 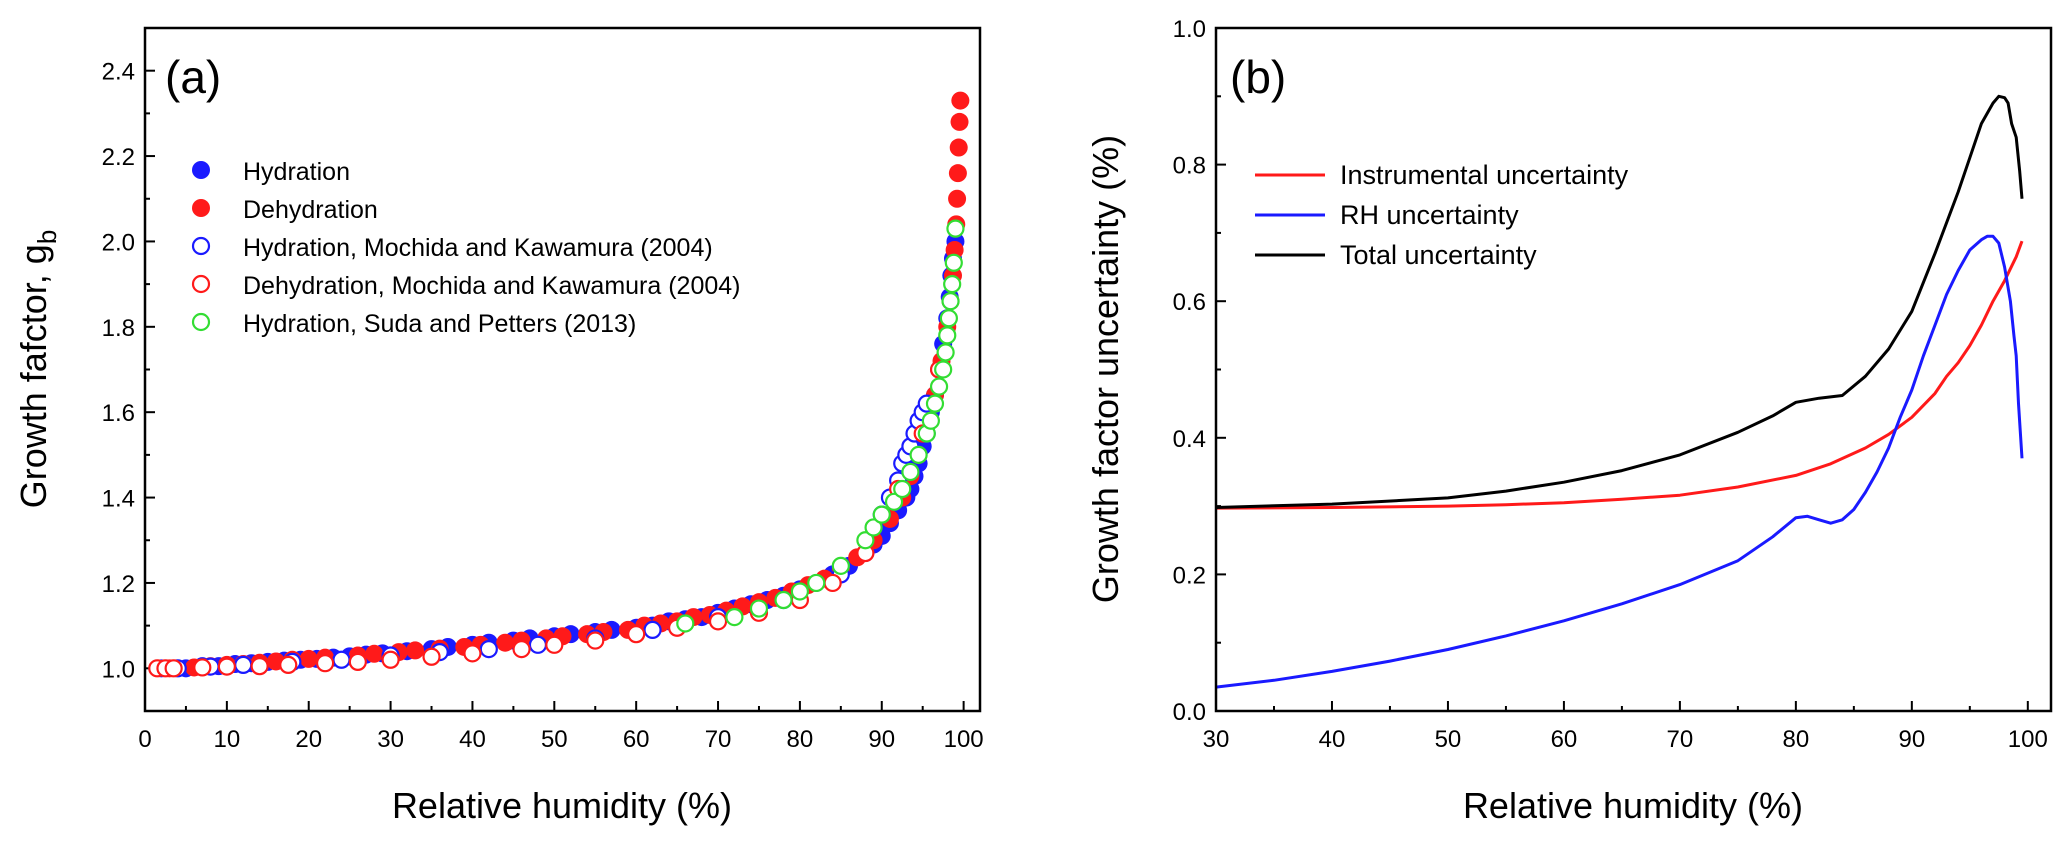 What do you see at coordinates (118, 242) in the screenshot?
I see `a-y-tick-label: 2.0` at bounding box center [118, 242].